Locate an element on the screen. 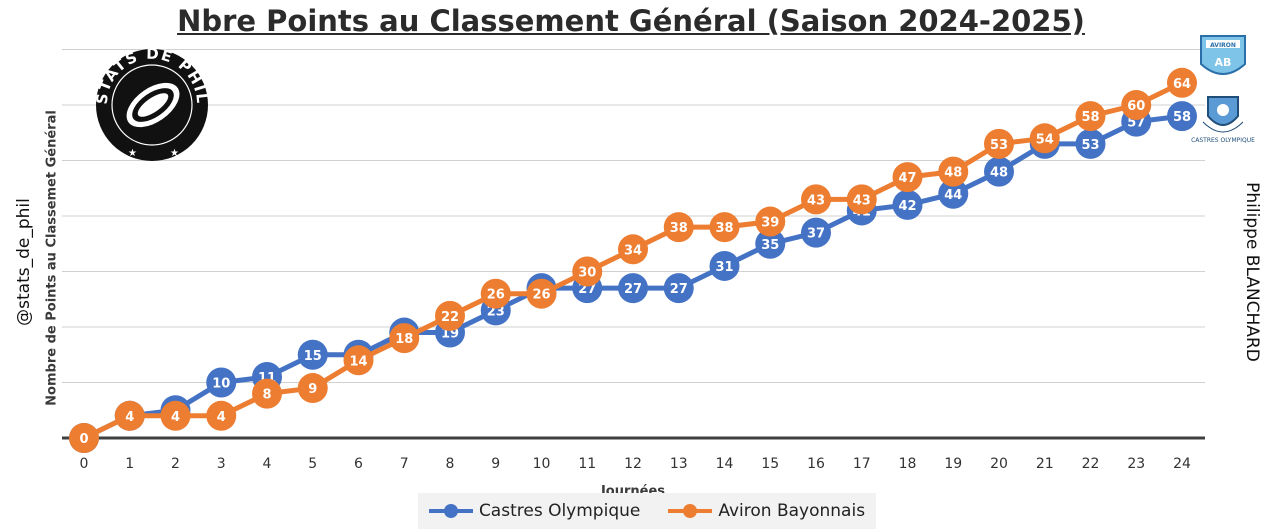 Image resolution: width=1274 pixels, height=532 pixels. x-tick-label: 2 is located at coordinates (175, 464).